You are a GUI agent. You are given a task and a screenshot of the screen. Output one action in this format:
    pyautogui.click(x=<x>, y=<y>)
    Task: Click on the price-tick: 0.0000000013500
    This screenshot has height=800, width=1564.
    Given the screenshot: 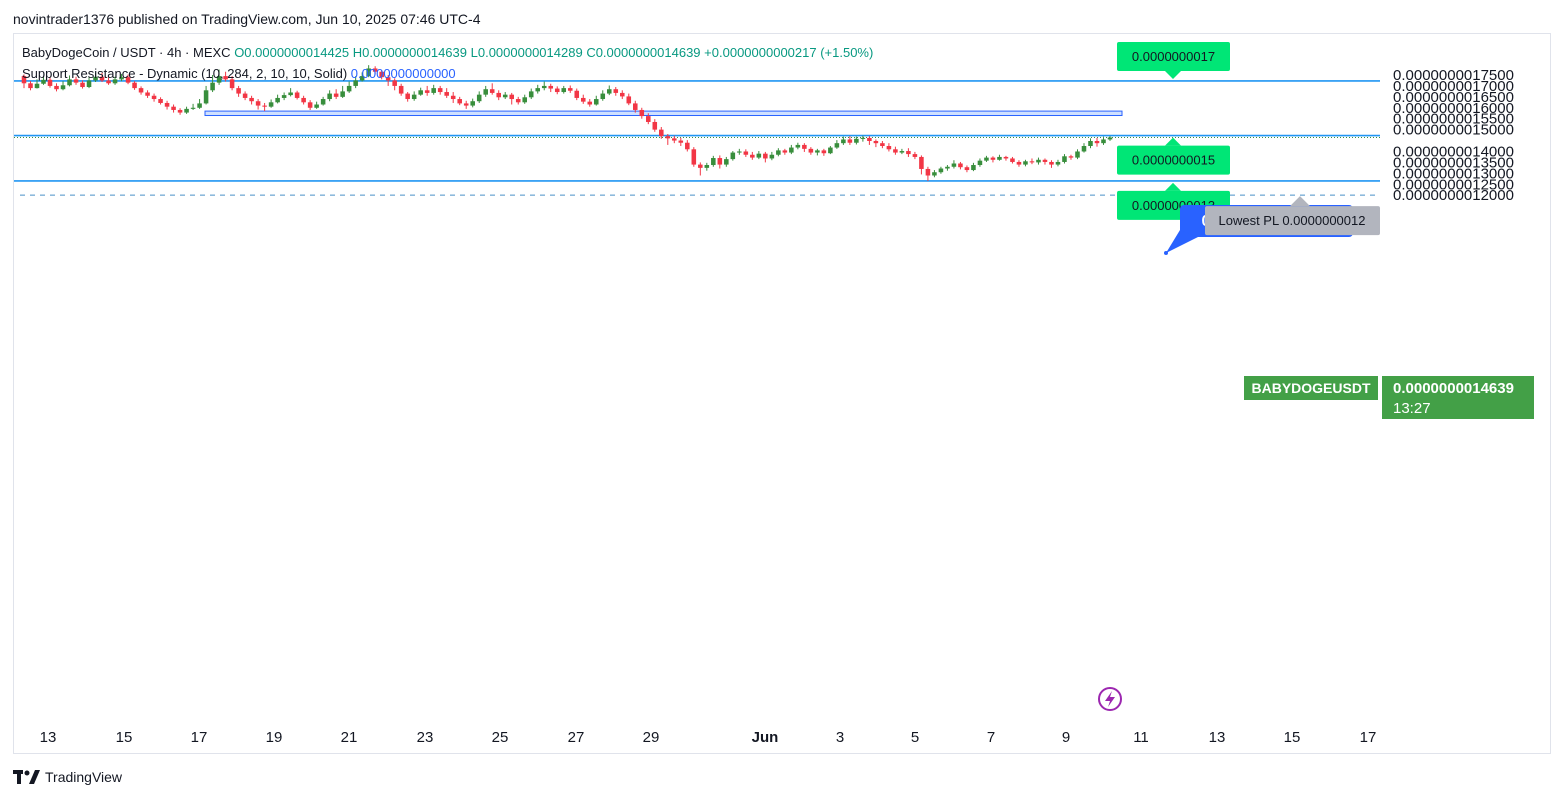 What is the action you would take?
    pyautogui.click(x=1453, y=162)
    